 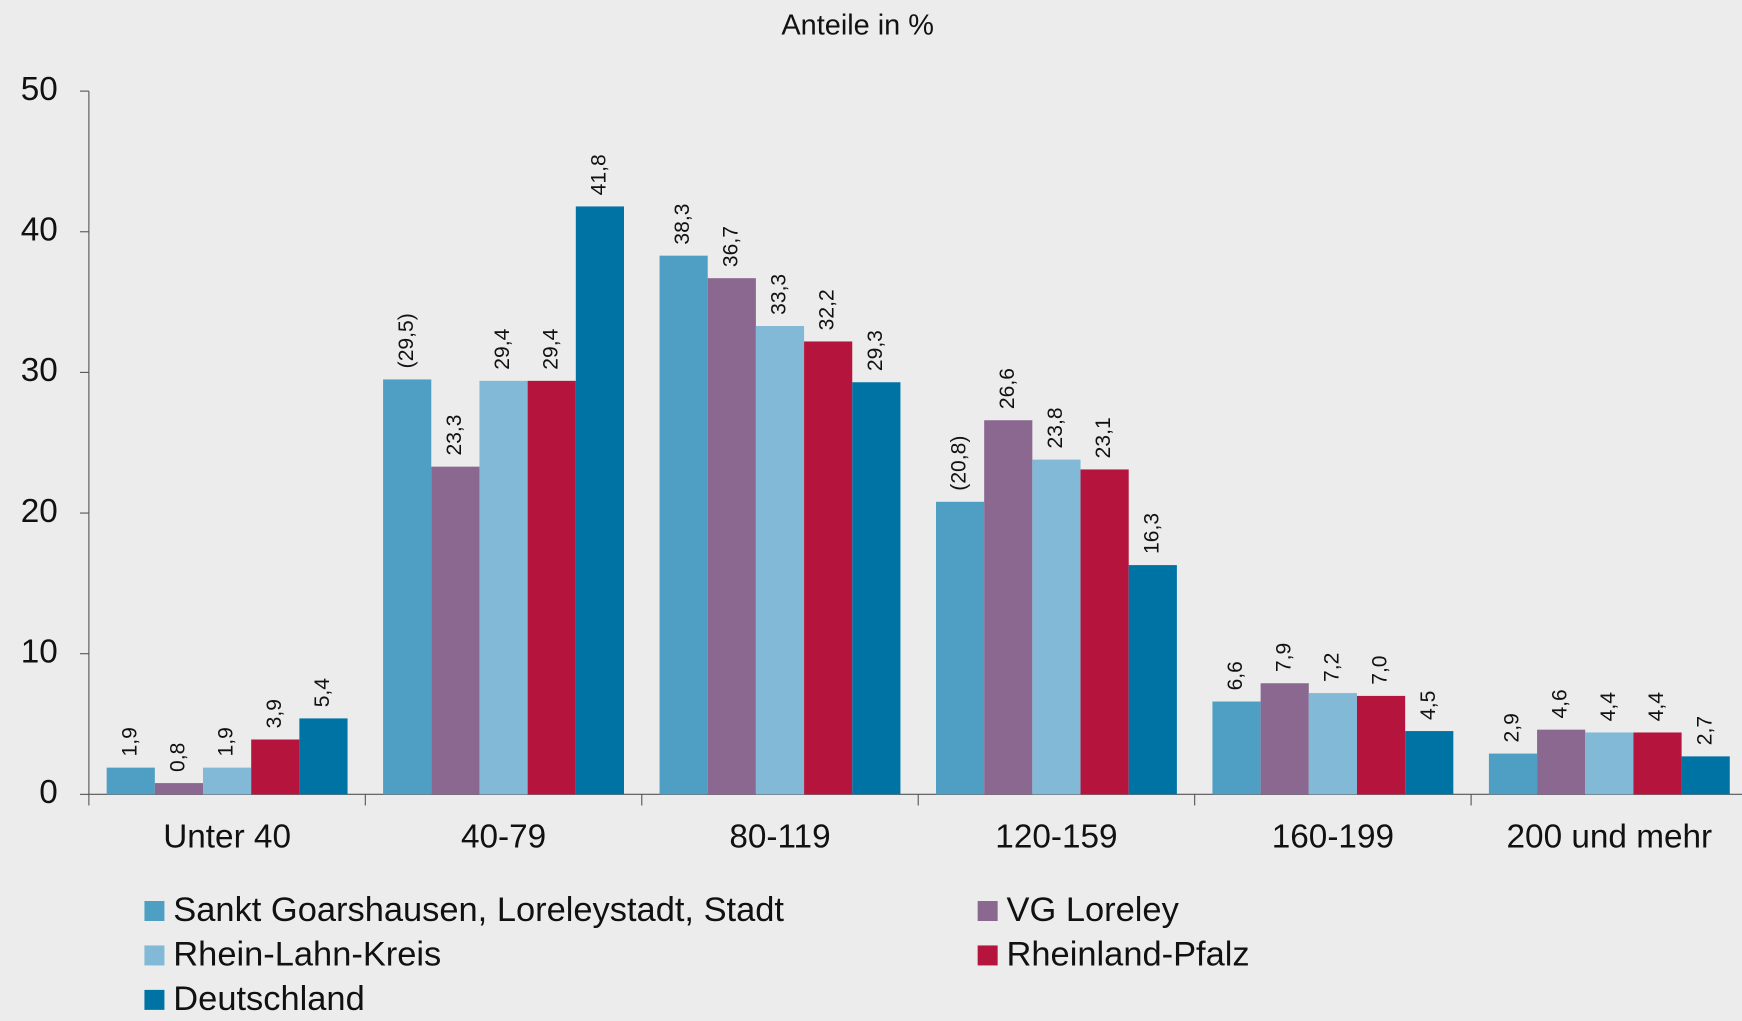 I want to click on y-tick-label: 20, so click(x=39, y=511).